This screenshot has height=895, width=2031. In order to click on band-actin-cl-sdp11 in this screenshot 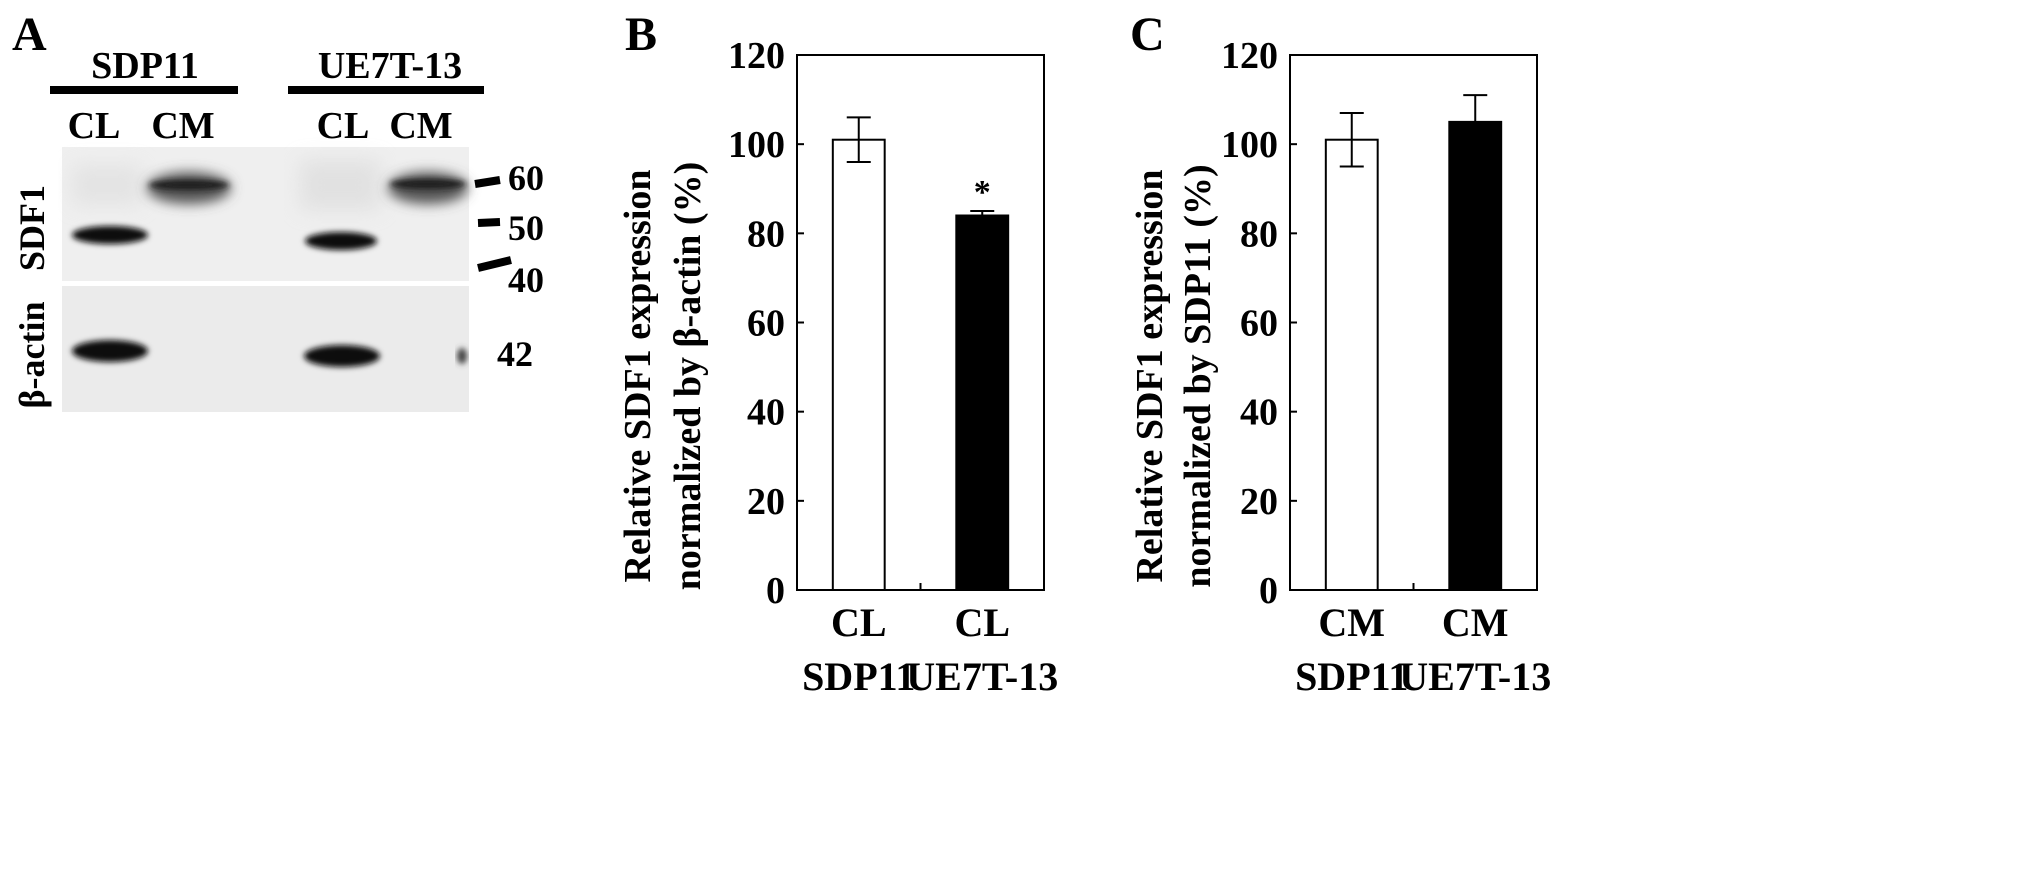, I will do `click(110, 351)`.